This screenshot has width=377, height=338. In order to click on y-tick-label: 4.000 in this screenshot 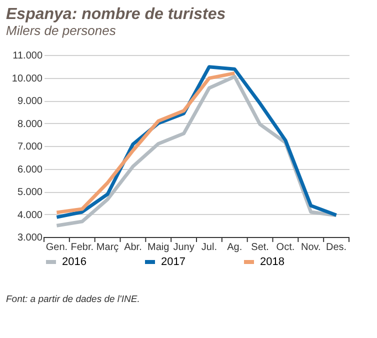, I will do `click(30, 215)`.